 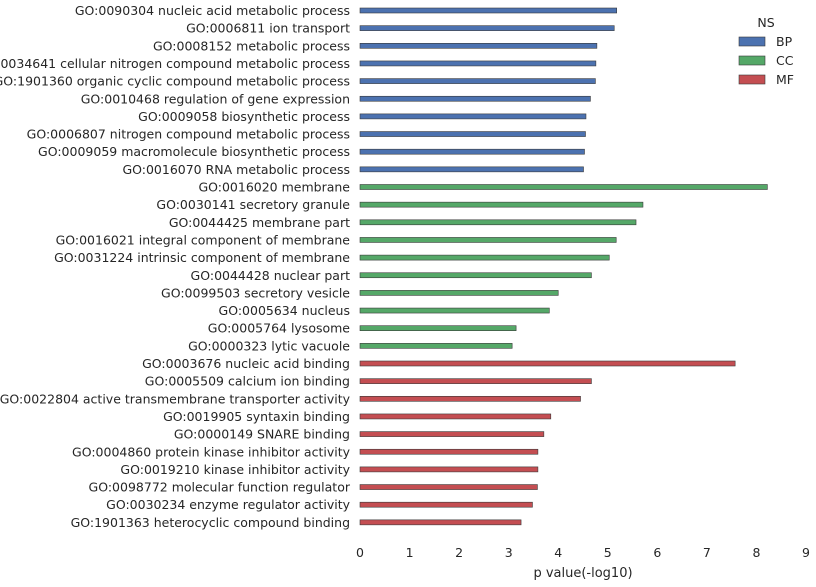 What do you see at coordinates (274, 187) in the screenshot?
I see `category-label: GO:0016020 membrane` at bounding box center [274, 187].